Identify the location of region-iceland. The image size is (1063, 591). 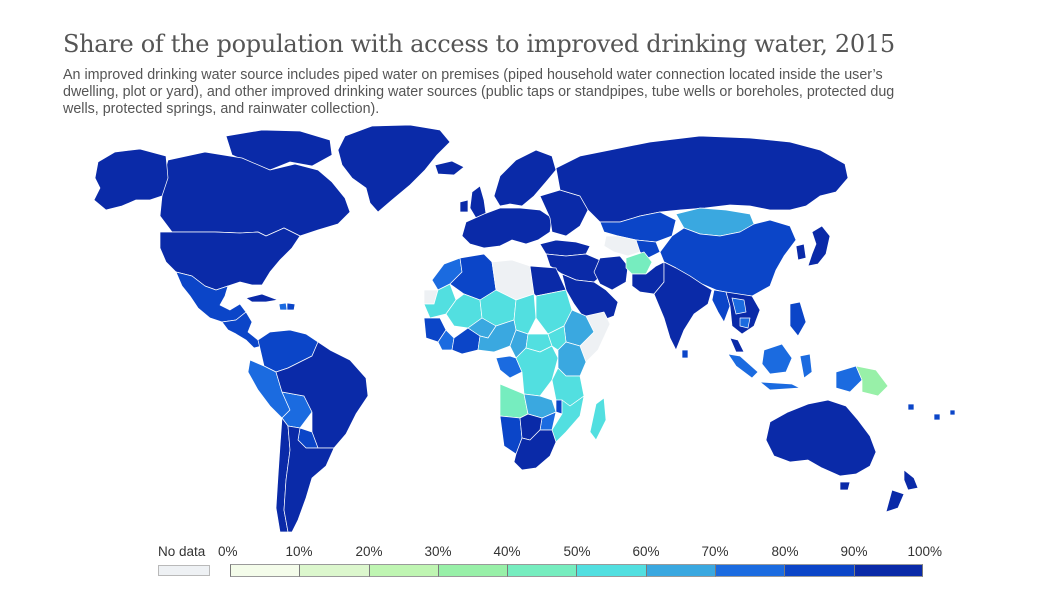
(449, 168).